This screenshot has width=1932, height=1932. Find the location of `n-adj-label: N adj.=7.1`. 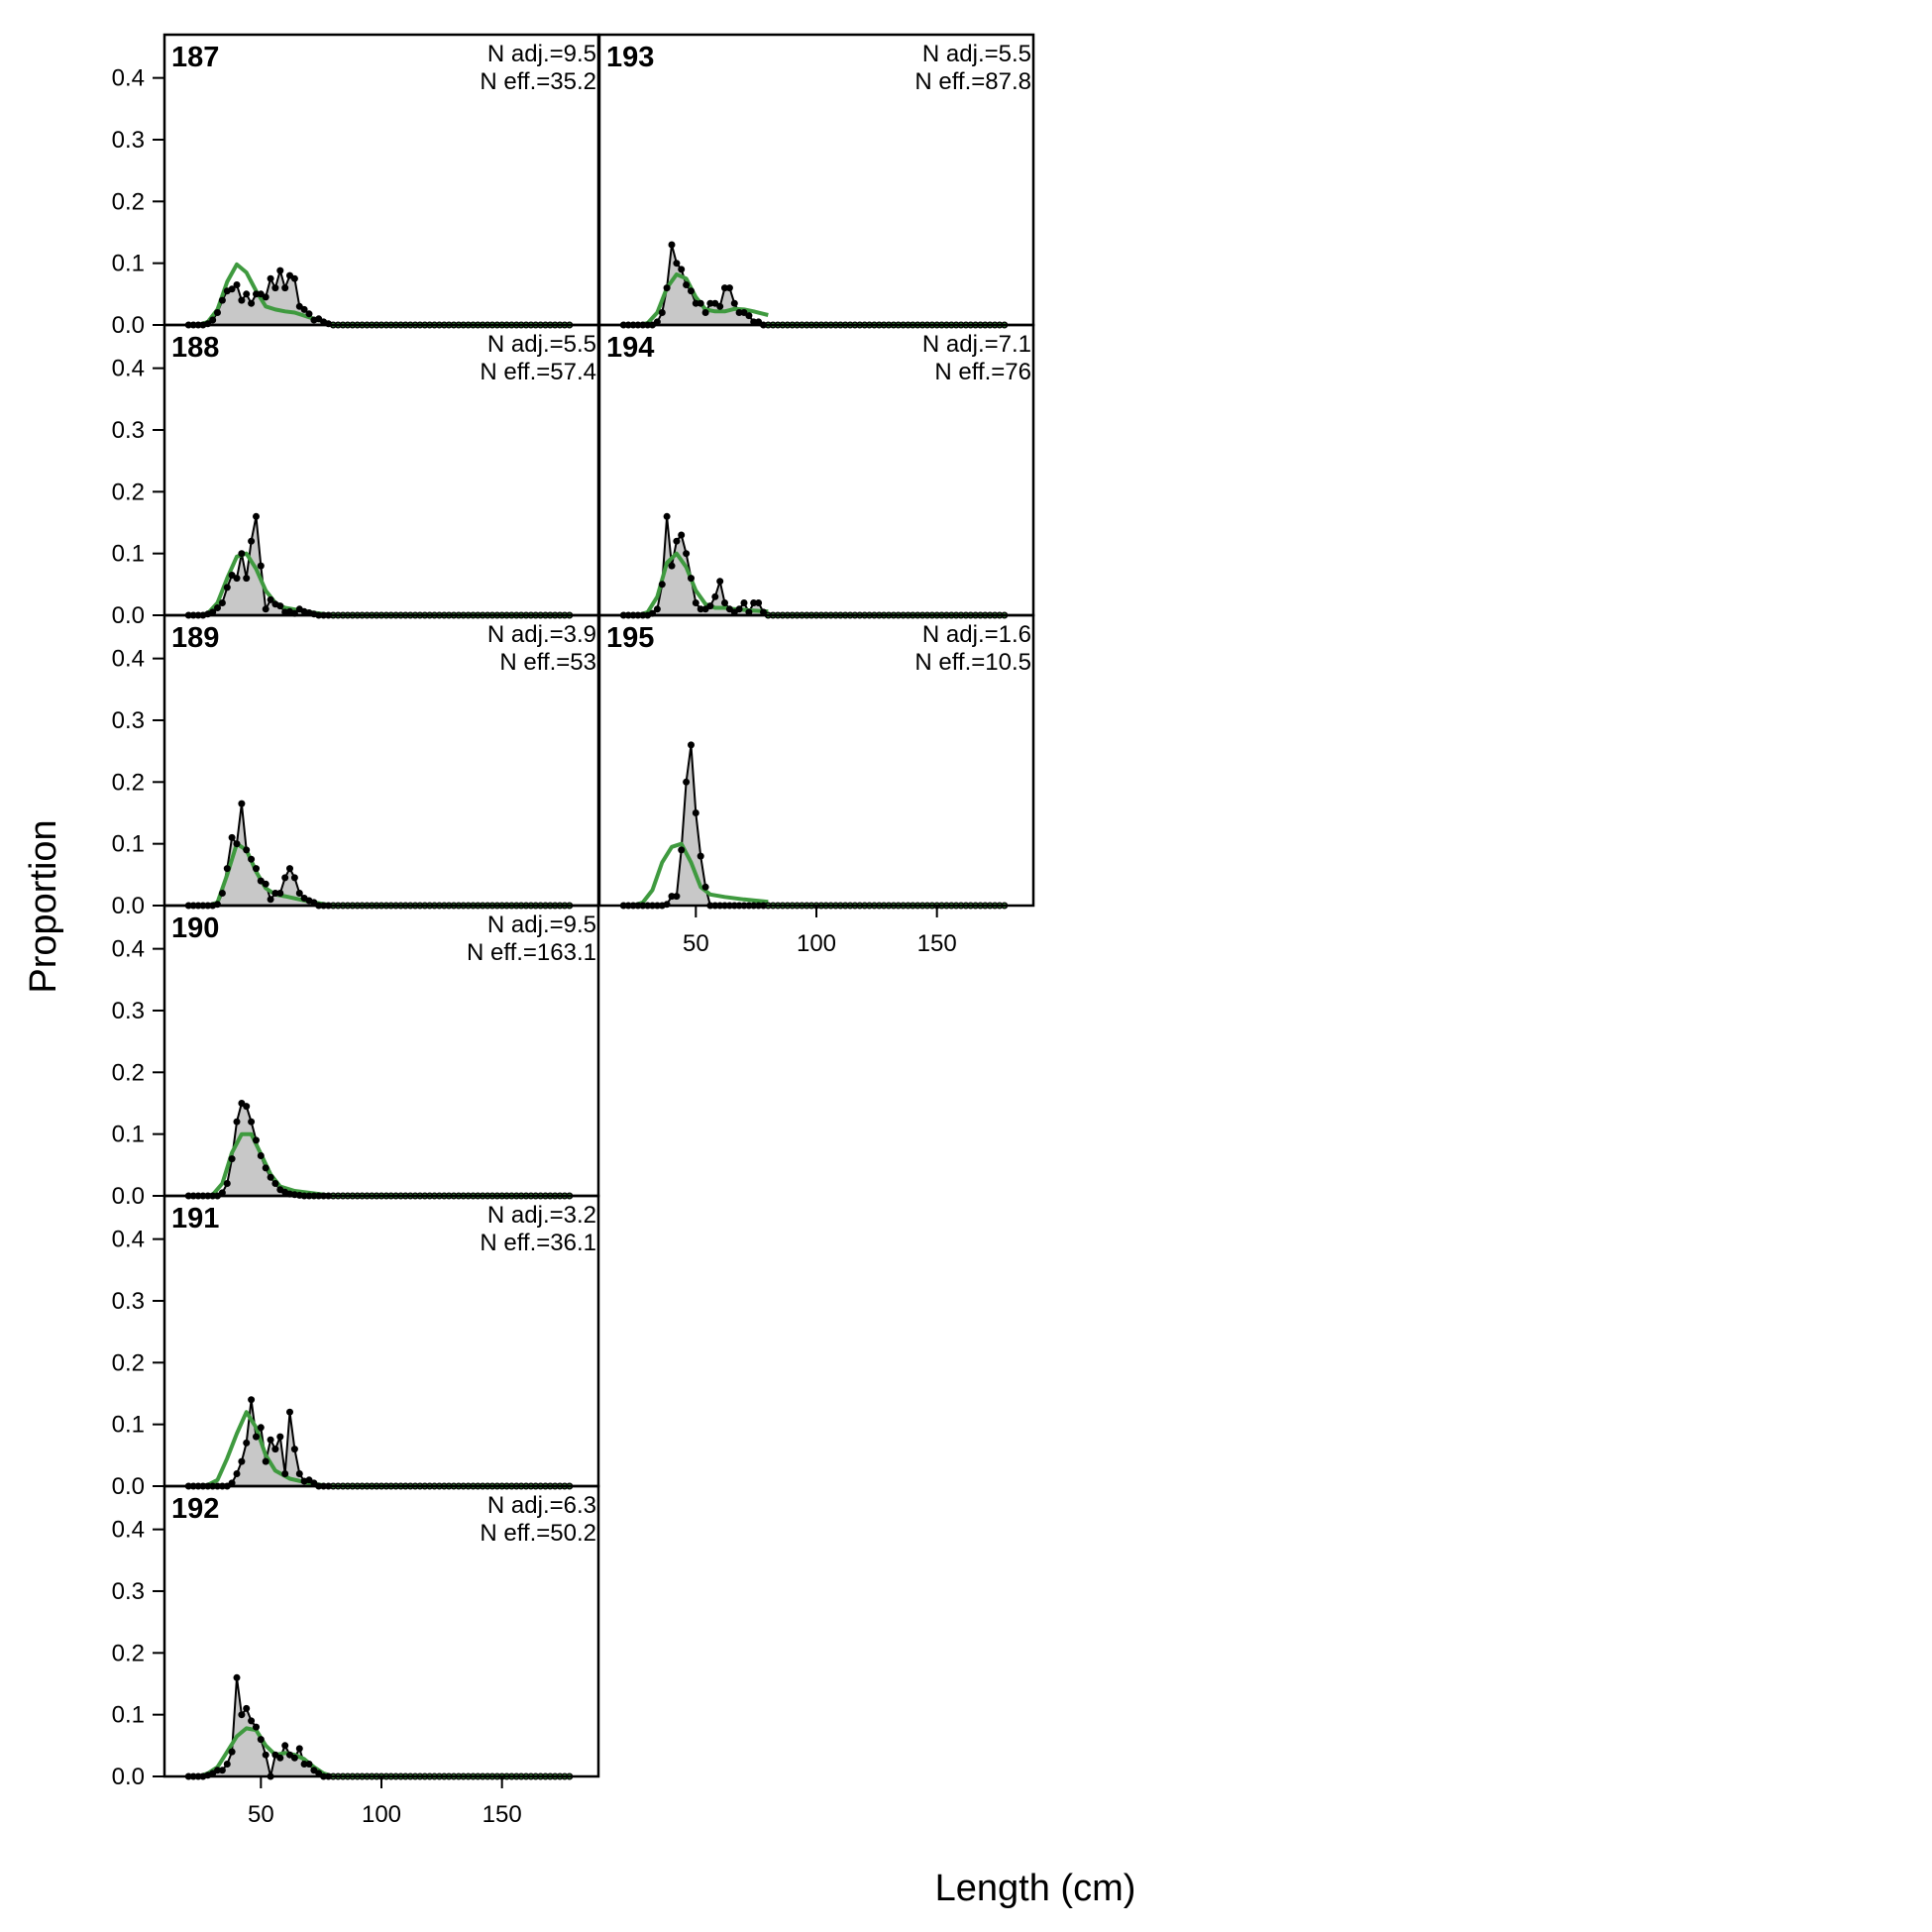

n-adj-label: N adj.=7.1 is located at coordinates (977, 344).